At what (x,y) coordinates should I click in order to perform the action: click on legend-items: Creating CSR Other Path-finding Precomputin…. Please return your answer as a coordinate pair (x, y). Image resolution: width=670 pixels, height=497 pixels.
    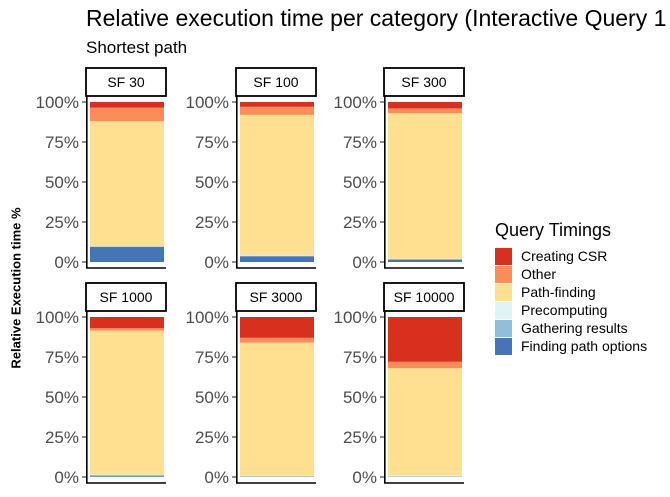
    Looking at the image, I should click on (571, 301).